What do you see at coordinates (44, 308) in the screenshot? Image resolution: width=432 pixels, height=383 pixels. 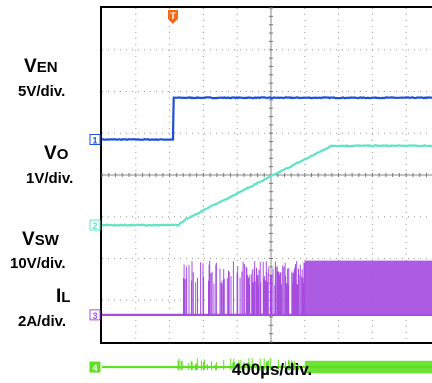 I see `channel-4-label: IL 2A/div.` at bounding box center [44, 308].